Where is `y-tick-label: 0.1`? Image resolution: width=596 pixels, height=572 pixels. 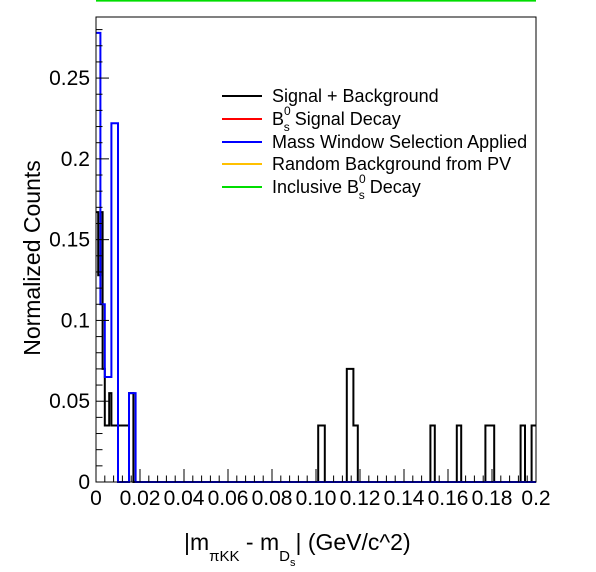 y-tick-label: 0.1 is located at coordinates (75, 320).